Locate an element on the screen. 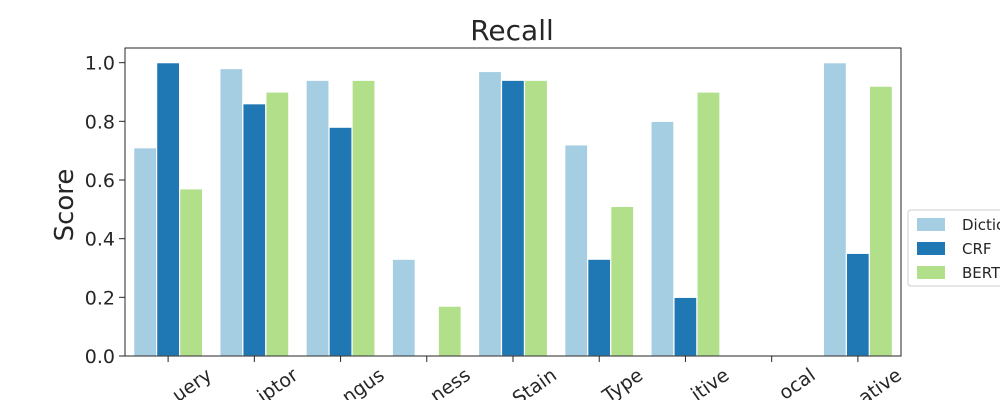 The height and width of the screenshot is (400, 1000). legend-swatch-bert is located at coordinates (931, 272).